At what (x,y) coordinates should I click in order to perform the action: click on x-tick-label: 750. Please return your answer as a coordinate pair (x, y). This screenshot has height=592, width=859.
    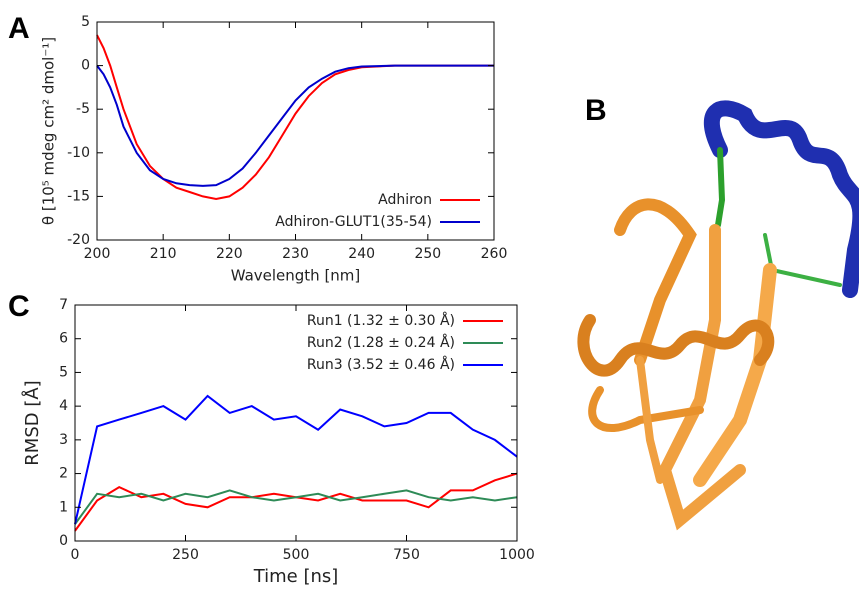
    Looking at the image, I should click on (406, 555).